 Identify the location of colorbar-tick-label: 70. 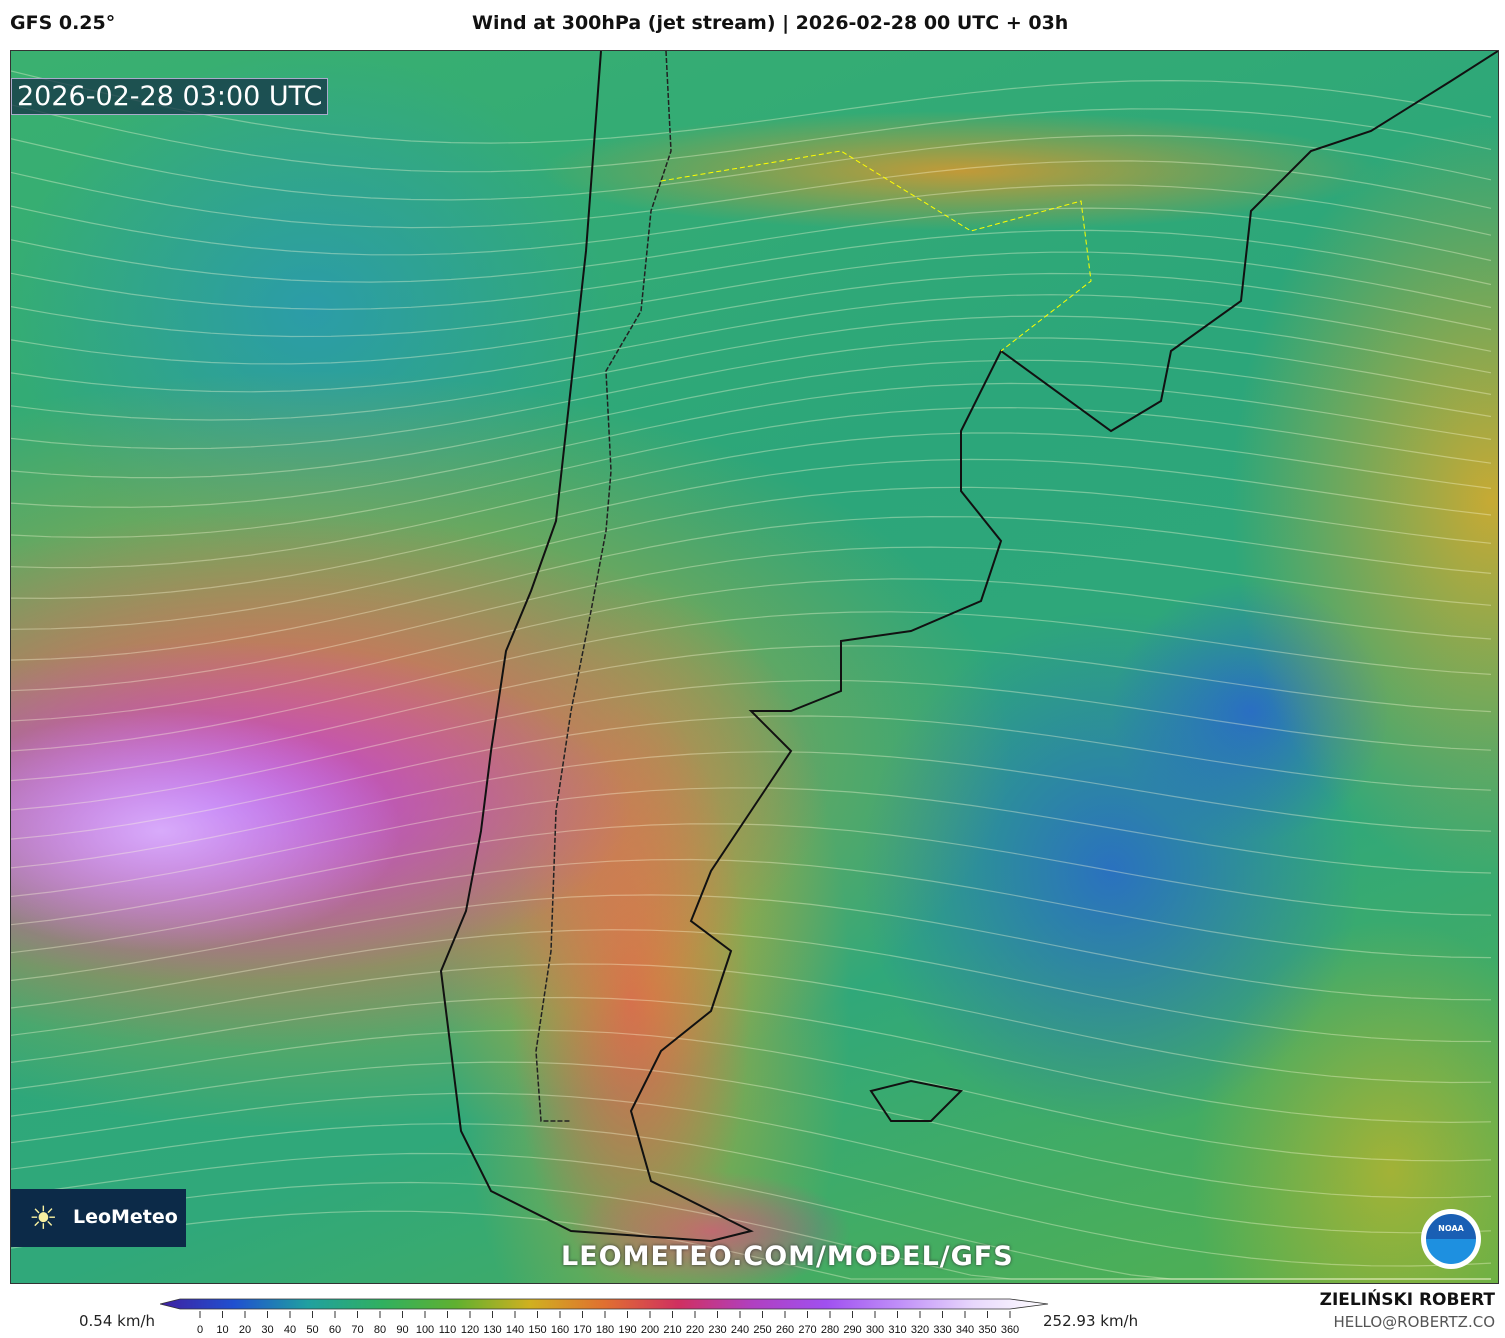
(357, 1330).